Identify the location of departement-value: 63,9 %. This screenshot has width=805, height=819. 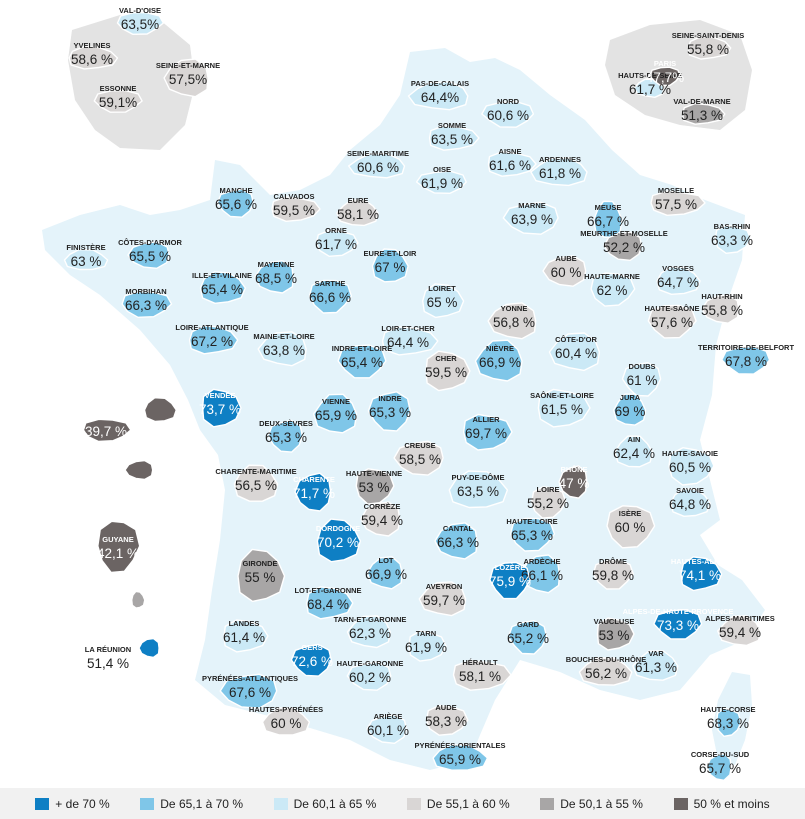
(532, 219).